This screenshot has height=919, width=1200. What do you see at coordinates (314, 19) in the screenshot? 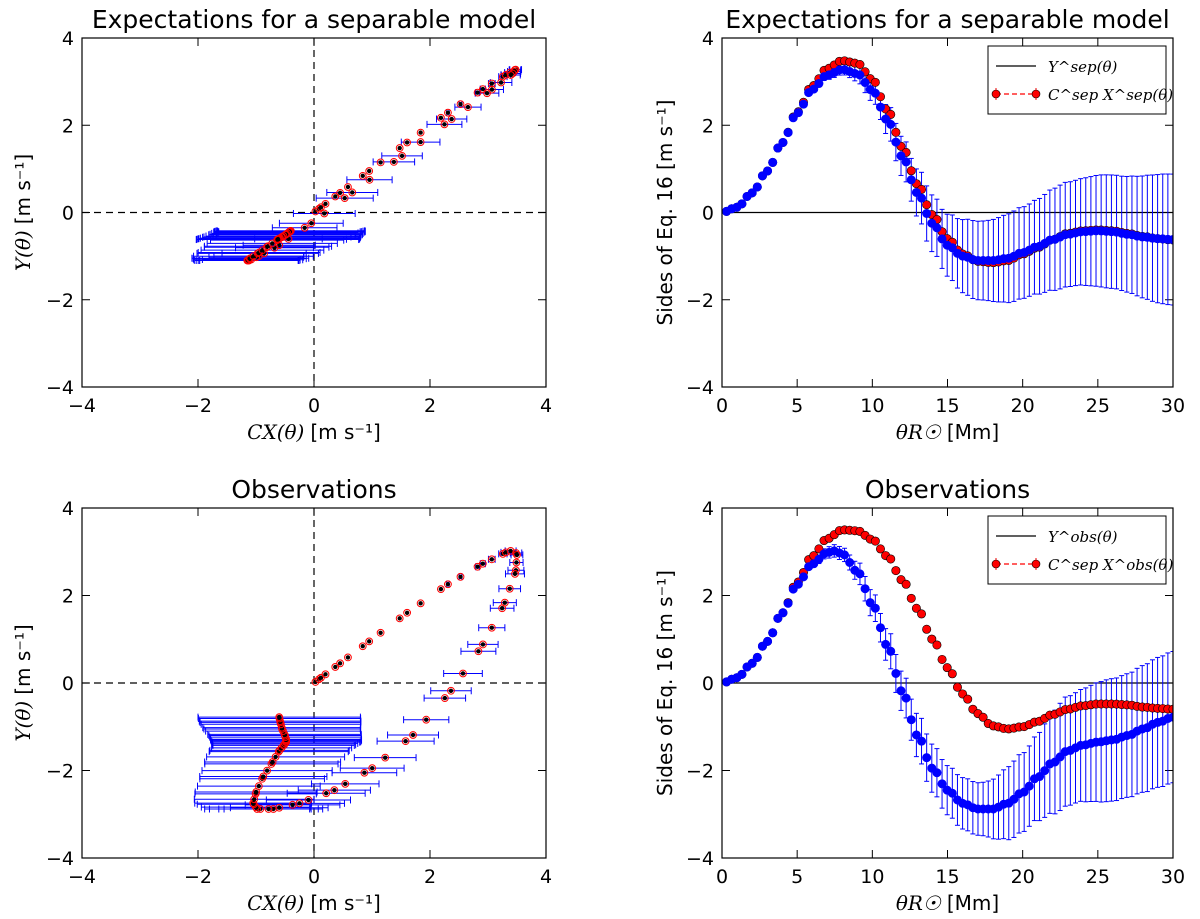
I see `panel-title: Expectations for a separable model` at bounding box center [314, 19].